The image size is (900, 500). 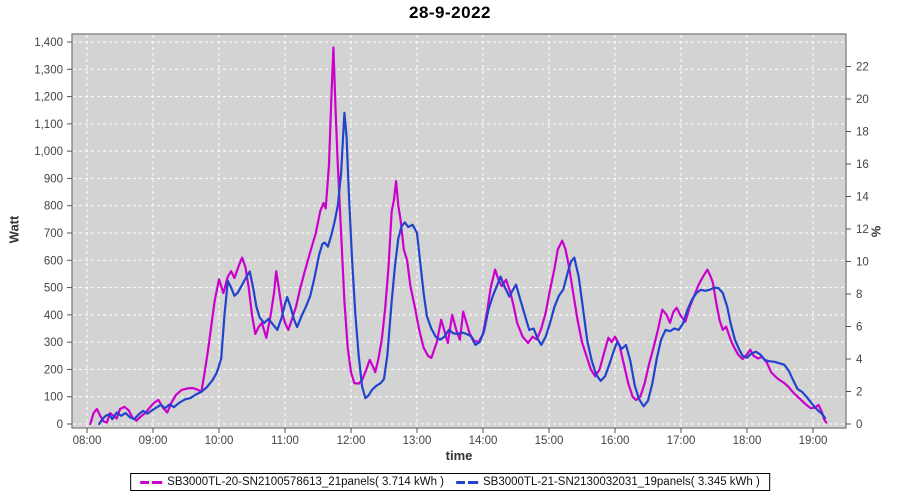 What do you see at coordinates (48, 125) in the screenshot?
I see `svg-text: 1,100` at bounding box center [48, 125].